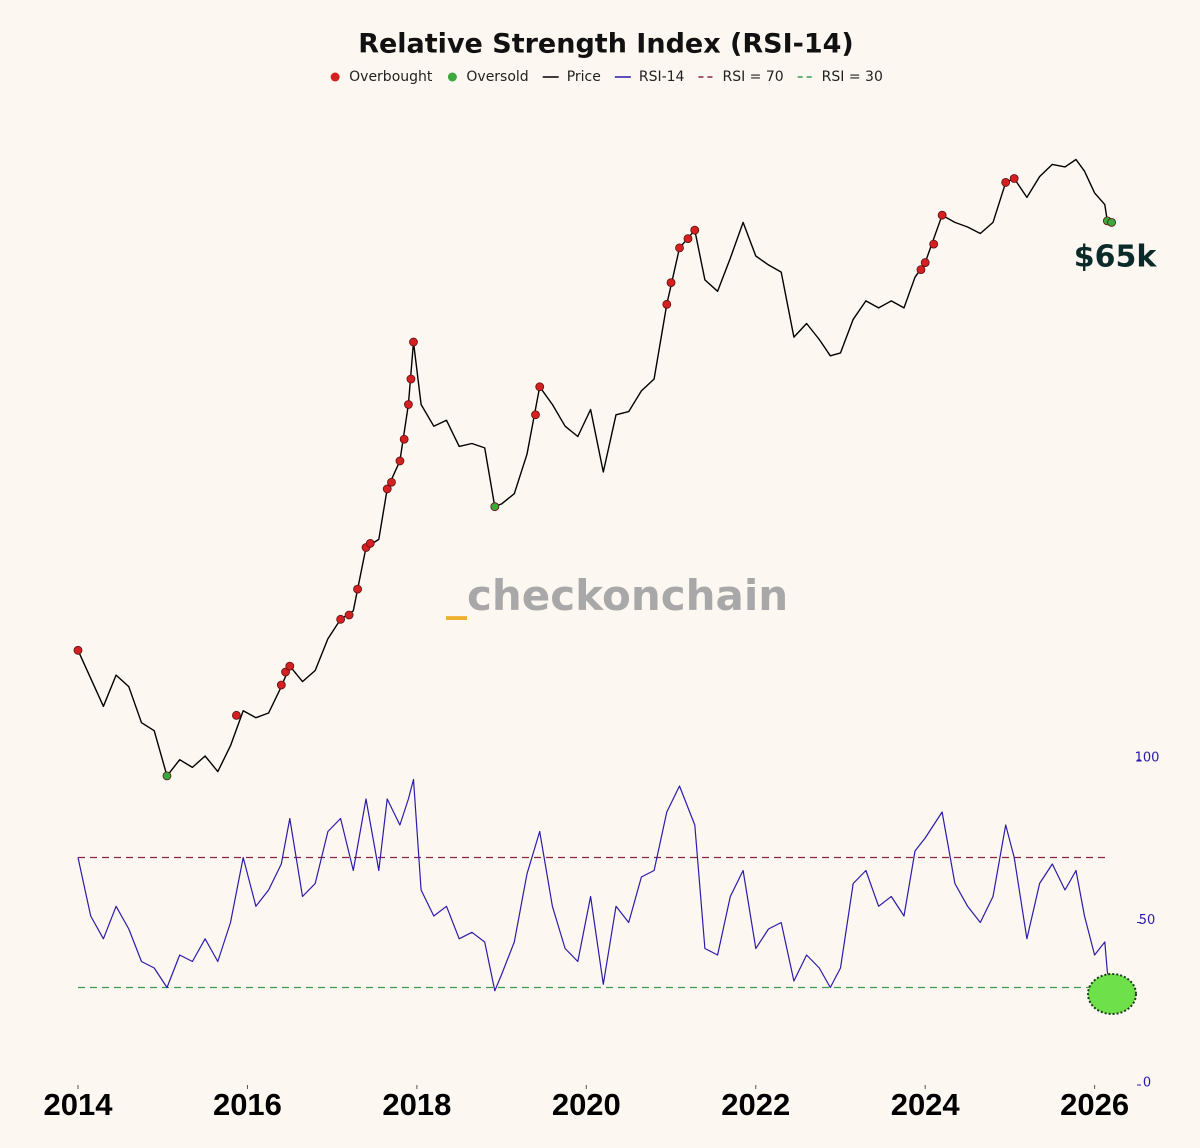 The width and height of the screenshot is (1200, 1148). I want to click on chart-title: Relative Strength Index (RSI-14), so click(606, 44).